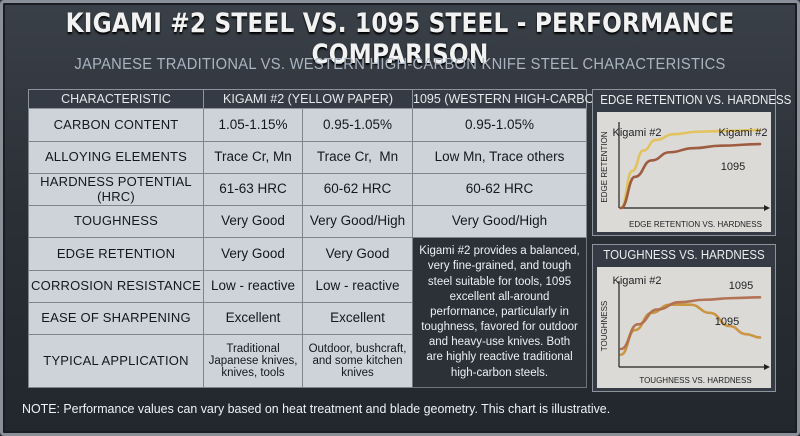 The height and width of the screenshot is (436, 800). Describe the element at coordinates (116, 189) in the screenshot. I see `row-label: HARDNESS POTENTIAL (HRC)` at that location.